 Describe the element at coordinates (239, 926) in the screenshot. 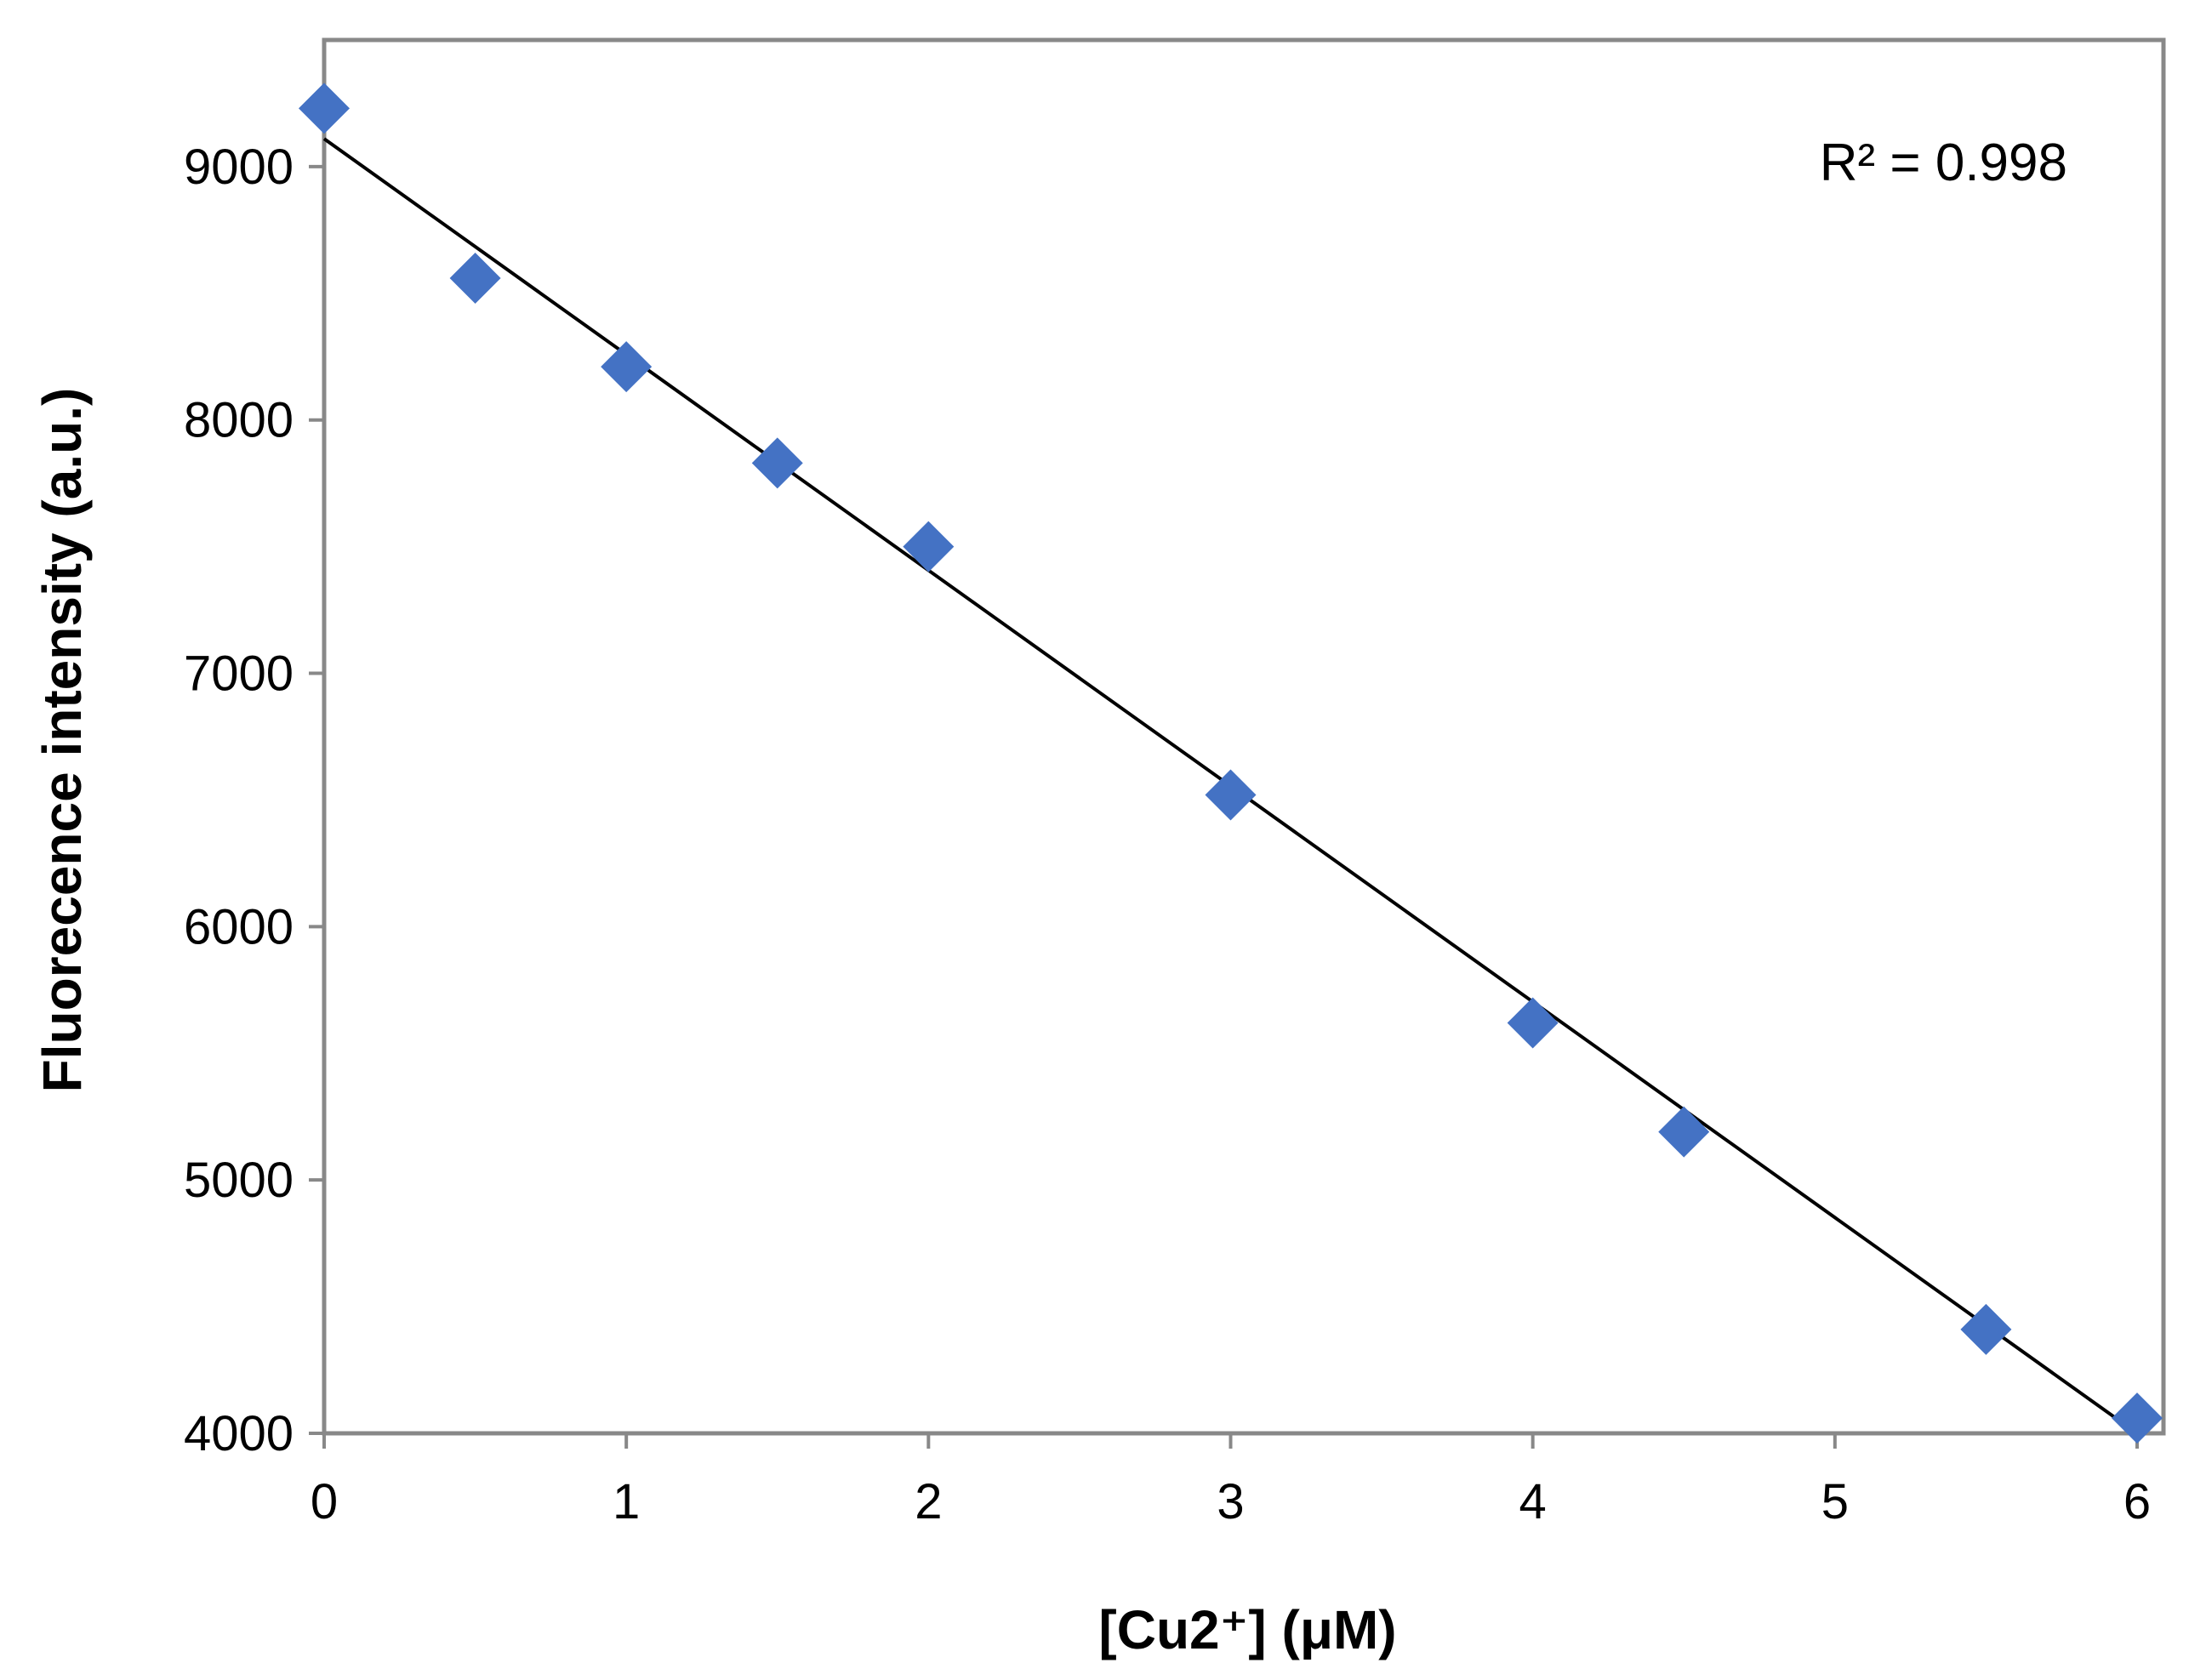

I see `y-tick-label: 6000` at that location.